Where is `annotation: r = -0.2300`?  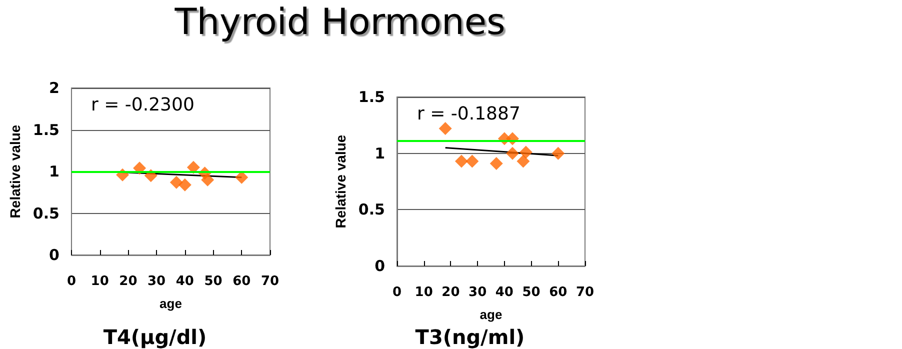 annotation: r = -0.2300 is located at coordinates (142, 105).